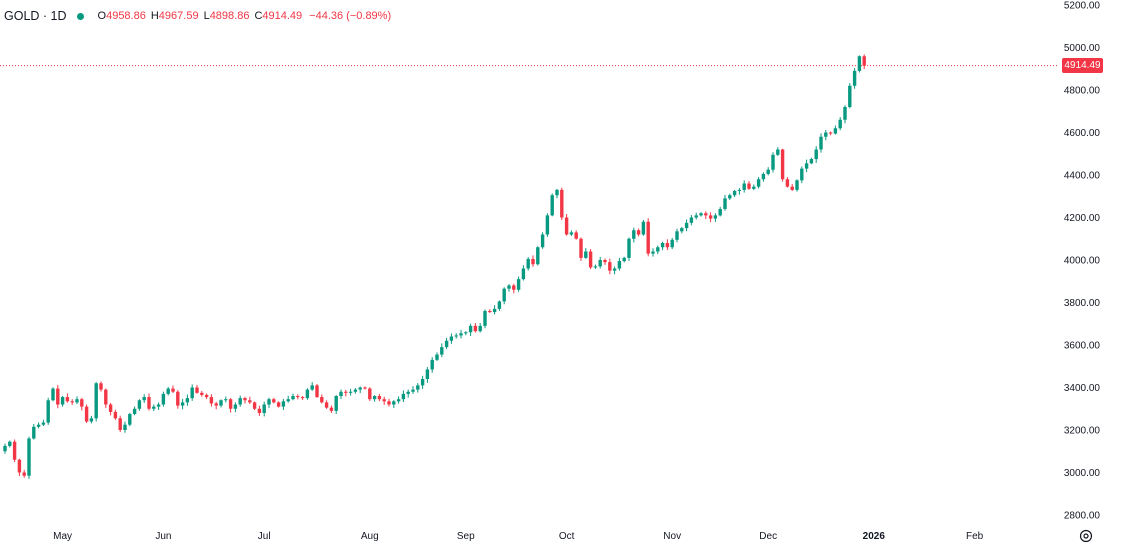  What do you see at coordinates (1082, 303) in the screenshot?
I see `y-tick-label: 3800.00` at bounding box center [1082, 303].